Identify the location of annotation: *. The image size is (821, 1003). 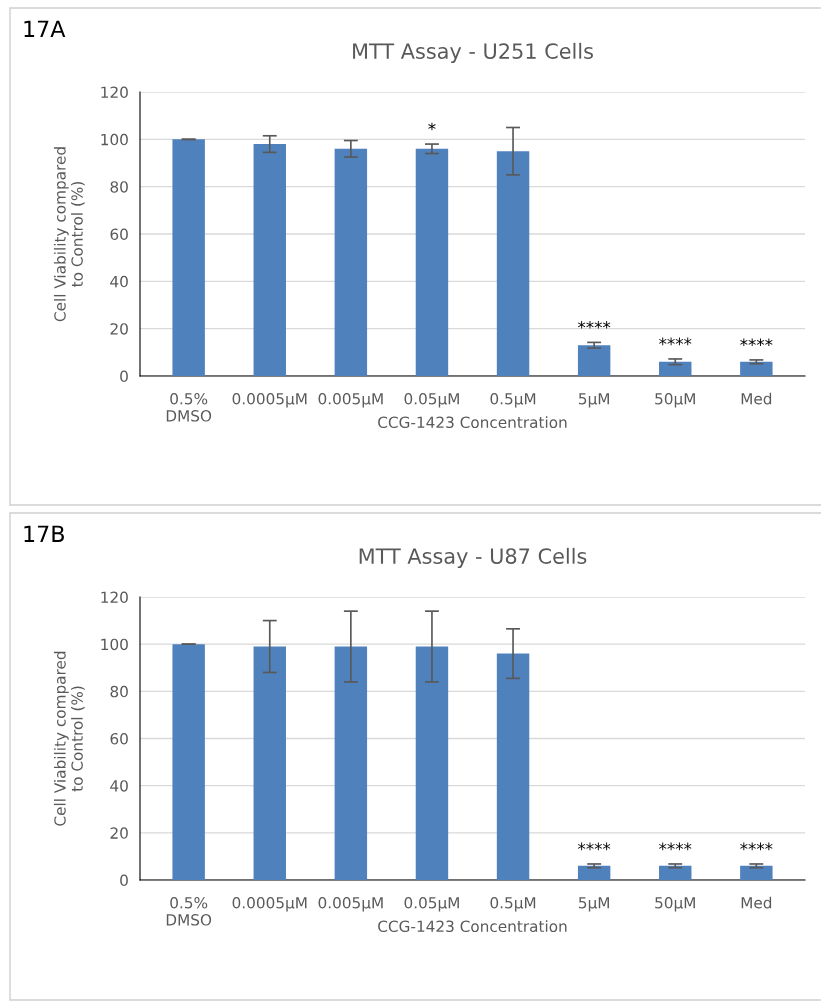
(432, 126).